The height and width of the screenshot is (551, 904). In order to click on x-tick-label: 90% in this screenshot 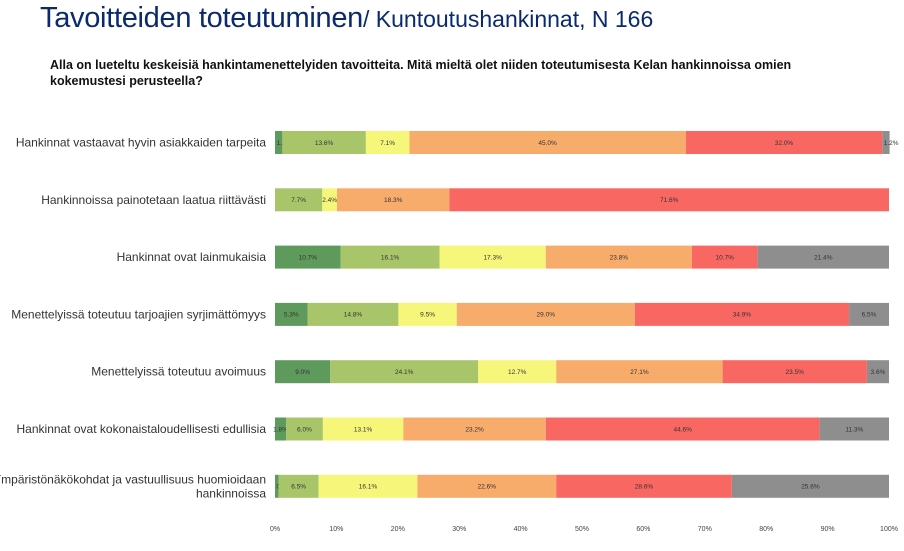, I will do `click(828, 529)`.